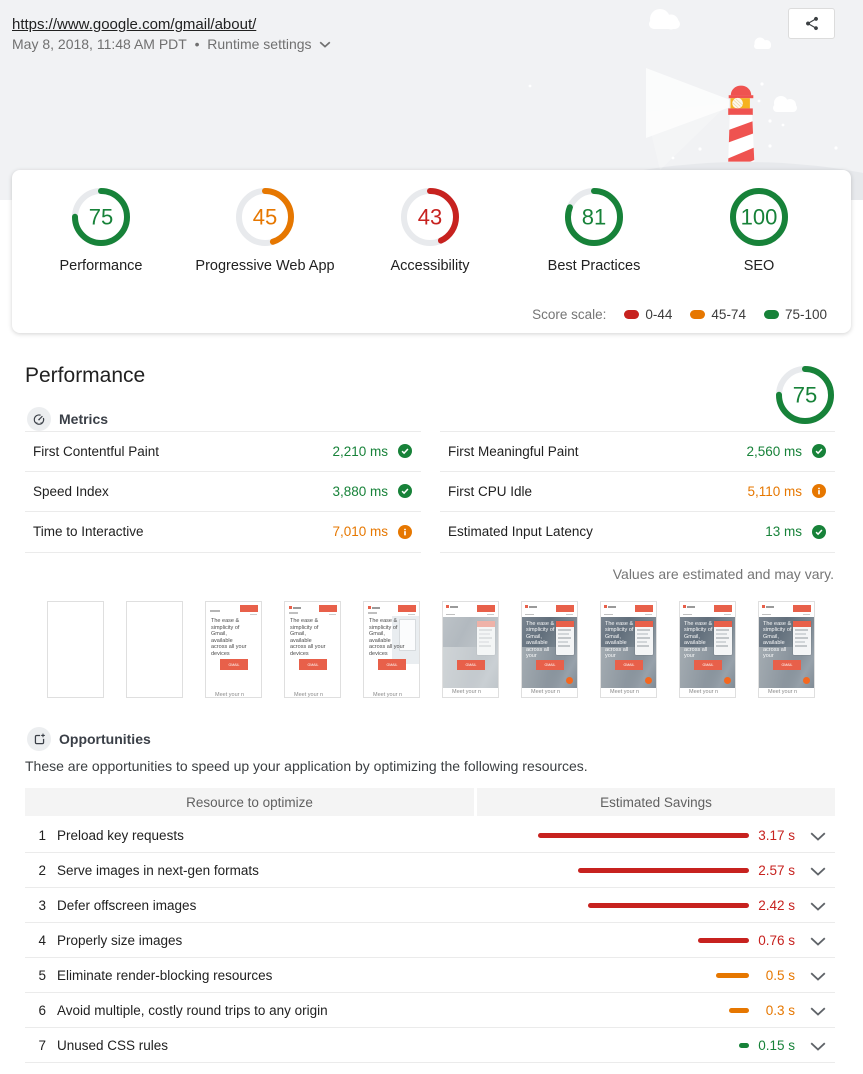  What do you see at coordinates (594, 217) in the screenshot?
I see `svg-text: 81` at bounding box center [594, 217].